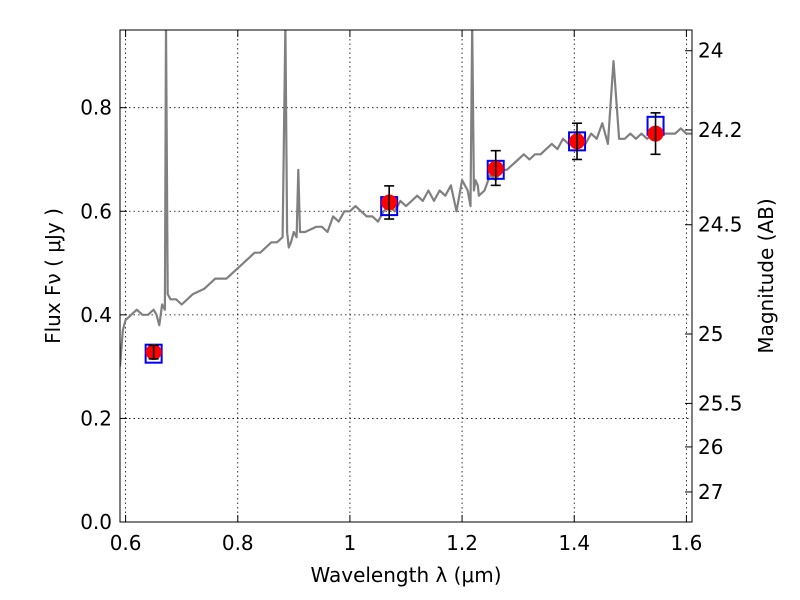 This screenshot has width=800, height=600. What do you see at coordinates (96, 315) in the screenshot?
I see `y-tick-label: 0.4` at bounding box center [96, 315].